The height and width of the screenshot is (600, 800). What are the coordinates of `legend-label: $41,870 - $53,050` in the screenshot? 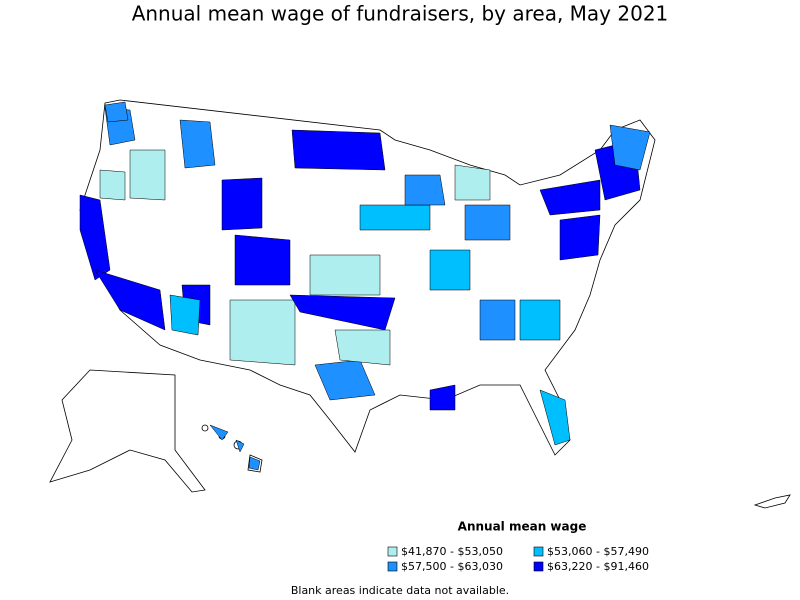 It's located at (452, 551).